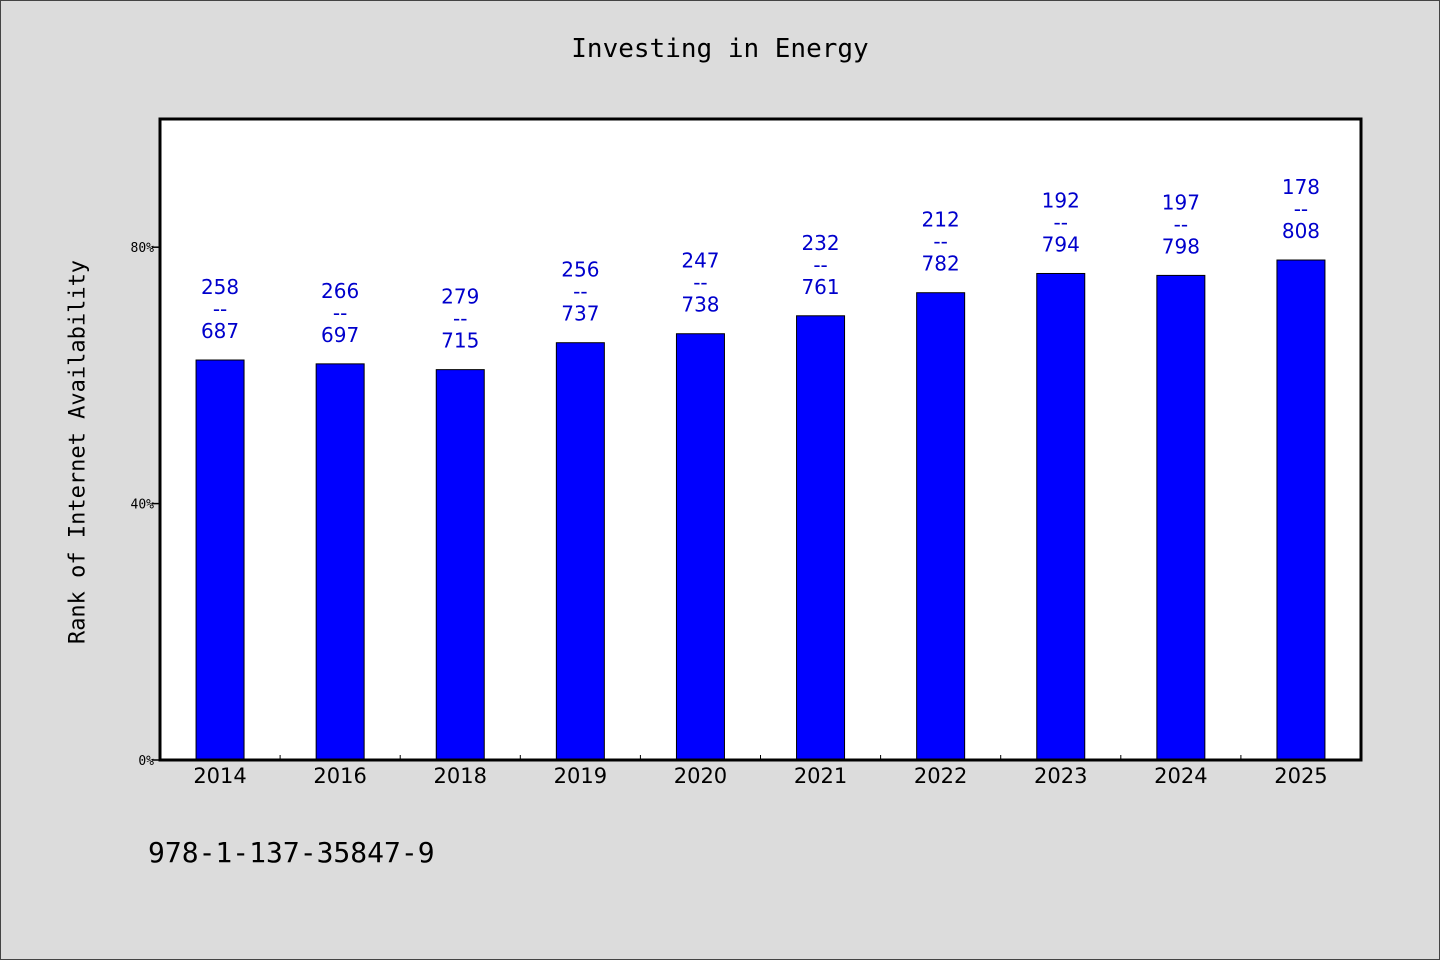 The width and height of the screenshot is (1440, 960). What do you see at coordinates (820, 287) in the screenshot?
I see `data-label-2021-2: 761` at bounding box center [820, 287].